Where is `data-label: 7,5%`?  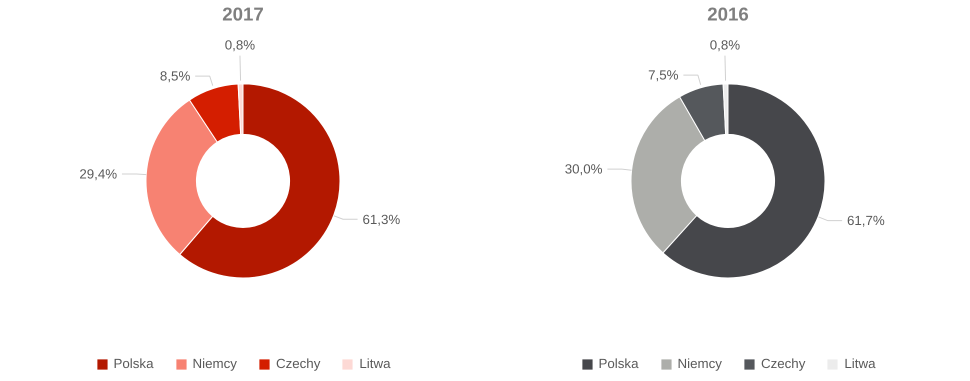
data-label: 7,5% is located at coordinates (663, 75).